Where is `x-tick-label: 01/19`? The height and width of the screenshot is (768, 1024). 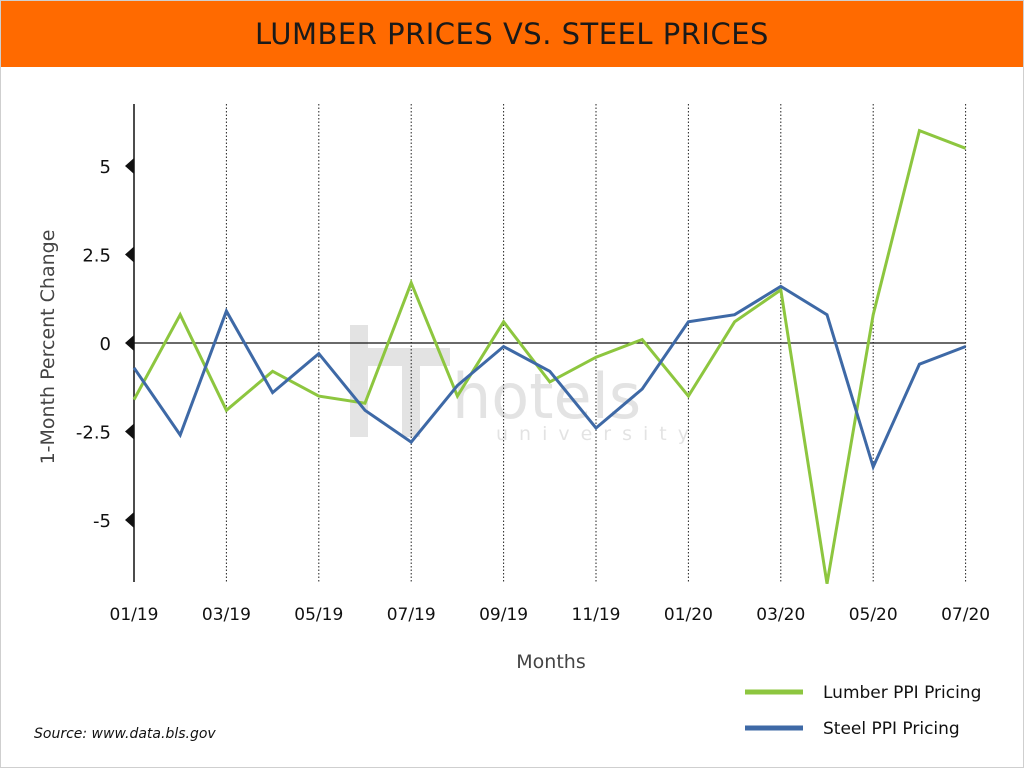 x-tick-label: 01/19 is located at coordinates (134, 615).